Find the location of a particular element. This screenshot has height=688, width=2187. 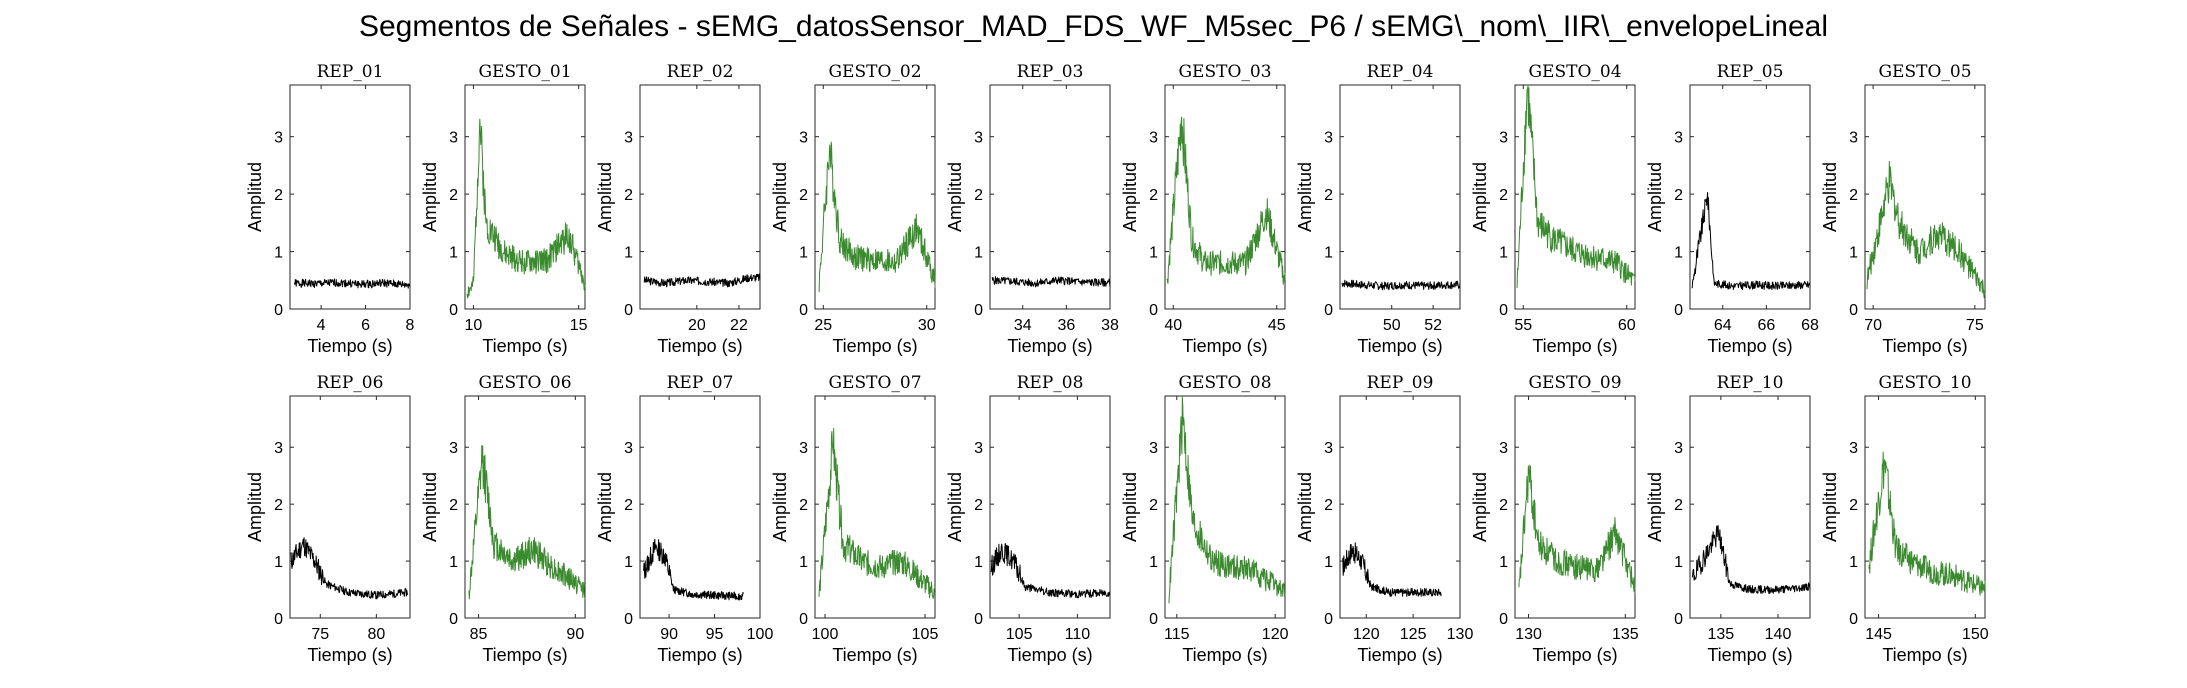

subplot-gesto-03: 0 1 2 3 40 45 GESTO_03 Tiempo (s) Amplitud is located at coordinates (1203, 209).